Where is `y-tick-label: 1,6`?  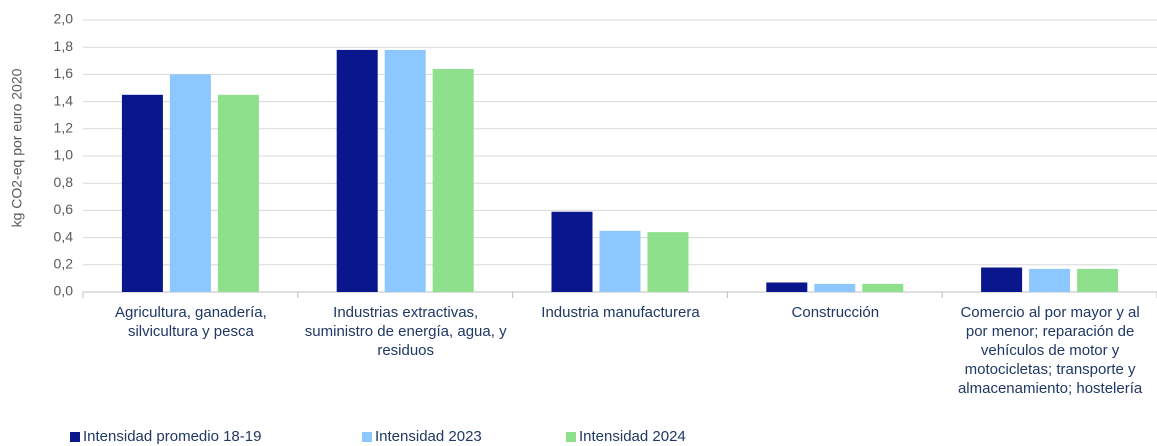 y-tick-label: 1,6 is located at coordinates (64, 73).